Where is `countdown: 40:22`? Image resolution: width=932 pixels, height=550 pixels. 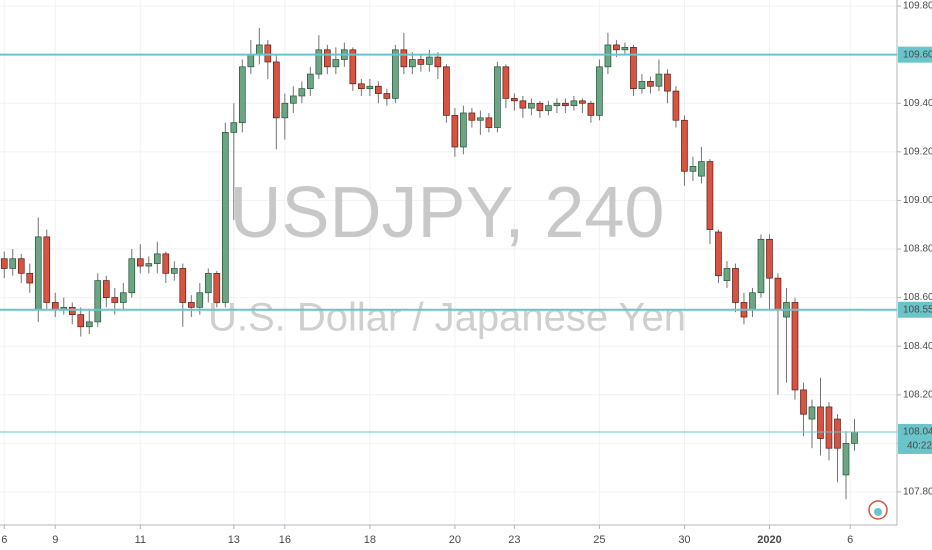 countdown: 40:22 is located at coordinates (919, 446).